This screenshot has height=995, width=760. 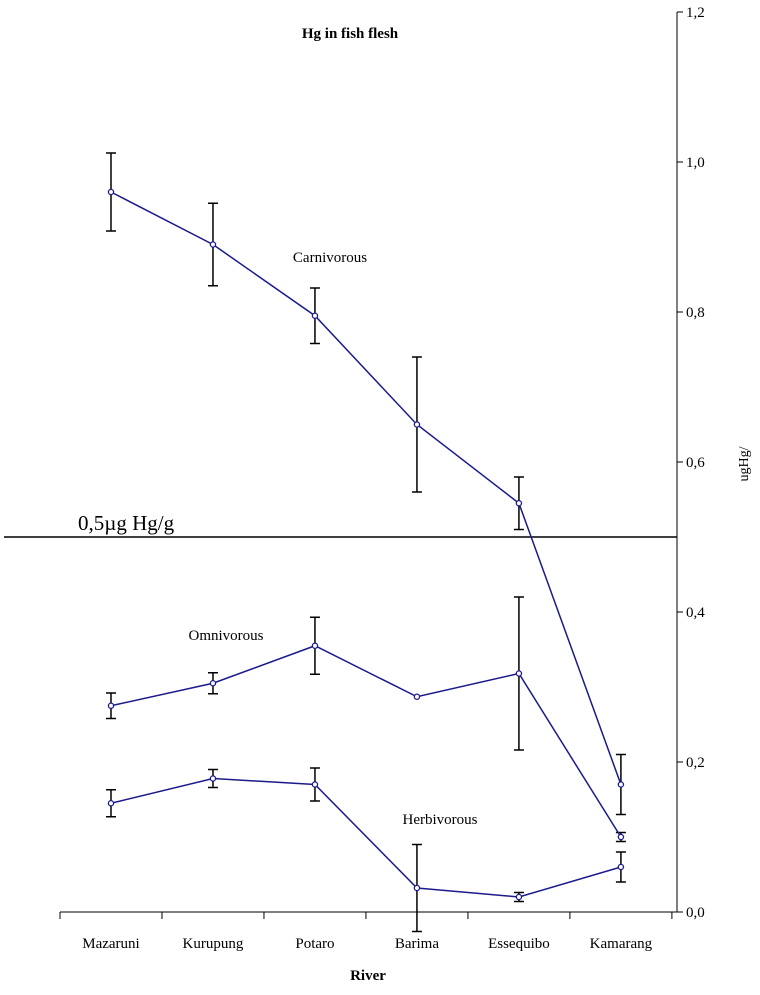 What do you see at coordinates (695, 613) in the screenshot?
I see `y-tick-label: 0,4` at bounding box center [695, 613].